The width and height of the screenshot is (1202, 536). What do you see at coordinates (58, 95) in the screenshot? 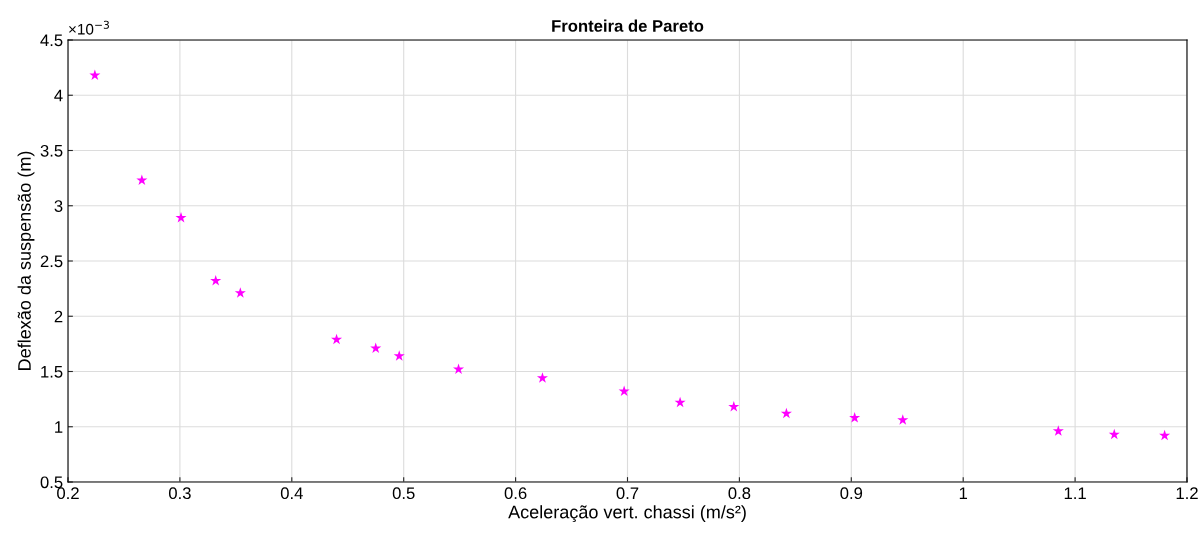
I see `y-tick-label: 4` at bounding box center [58, 95].